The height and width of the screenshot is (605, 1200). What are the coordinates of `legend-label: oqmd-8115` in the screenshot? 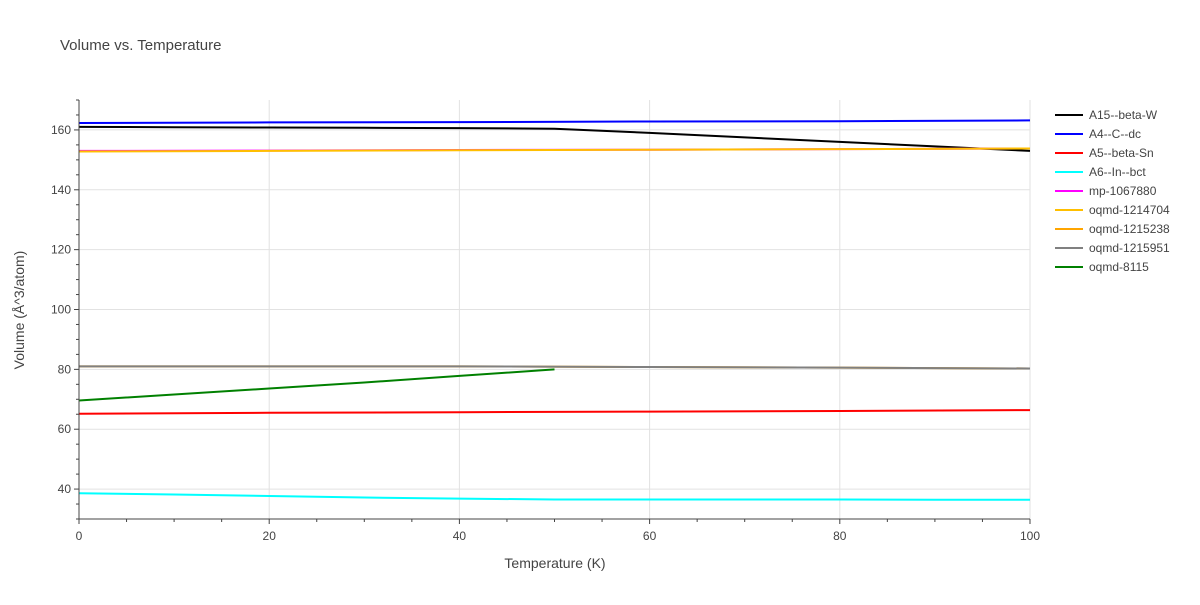 It's located at (1119, 267).